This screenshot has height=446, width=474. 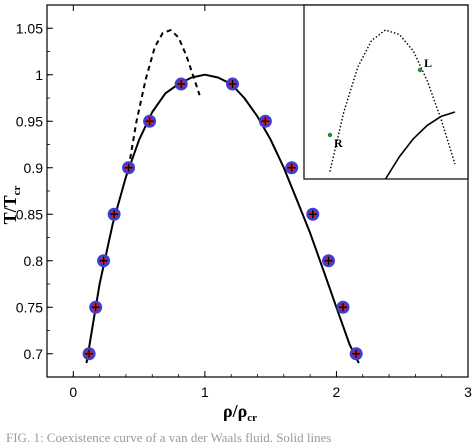 I want to click on y-axis-title-sub: cr, so click(x=17, y=190).